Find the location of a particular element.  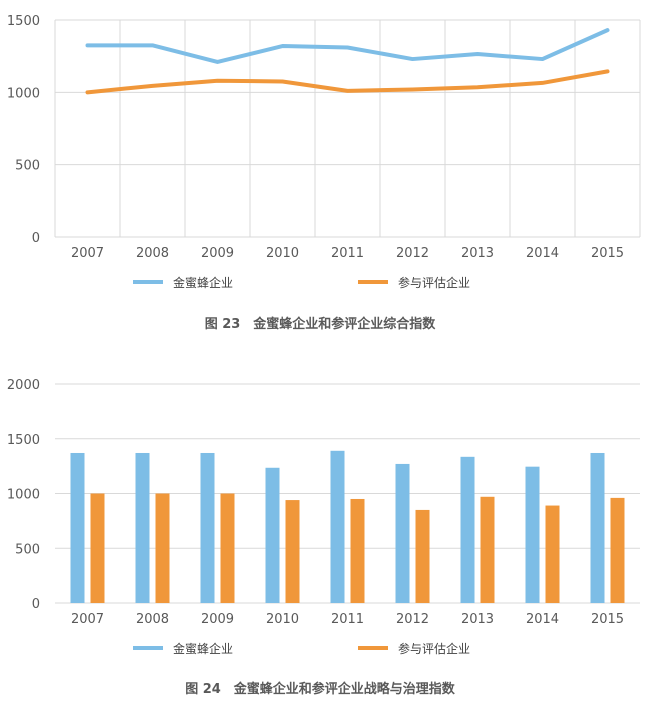

chart-caption: 图 24 金蜜蜂企业和参评企业战略与治理指数 is located at coordinates (320, 689).